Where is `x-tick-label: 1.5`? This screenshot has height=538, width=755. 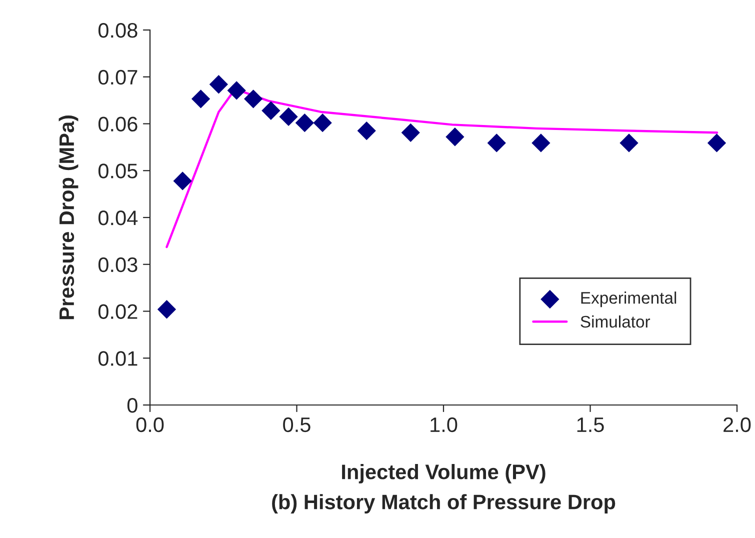
x-tick-label: 1.5 is located at coordinates (590, 425).